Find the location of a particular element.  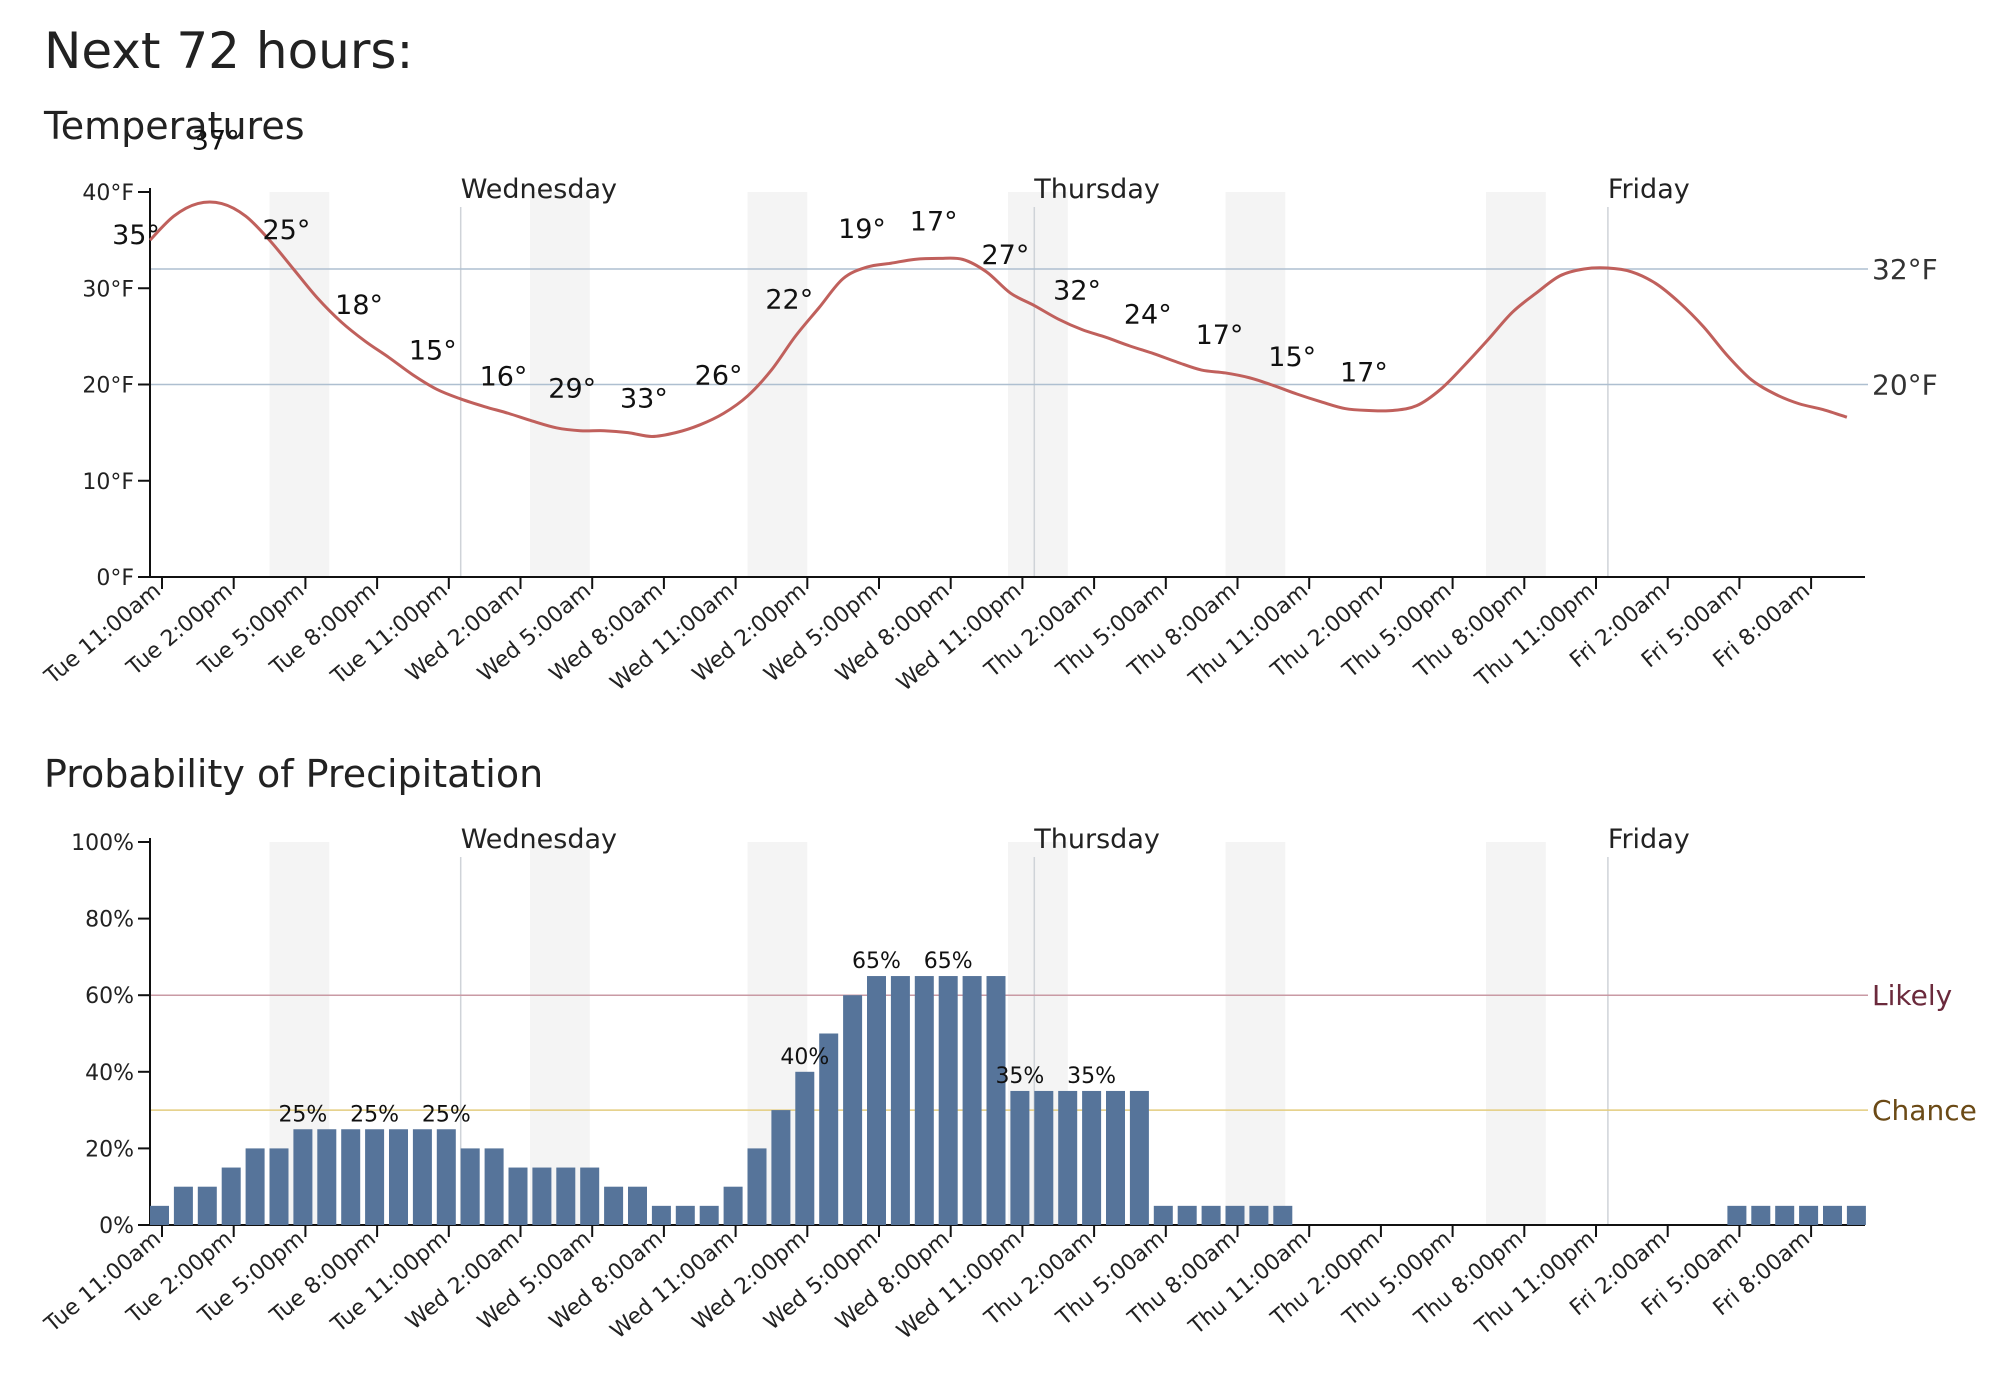

y-tick-label: 20% is located at coordinates (109, 1149).